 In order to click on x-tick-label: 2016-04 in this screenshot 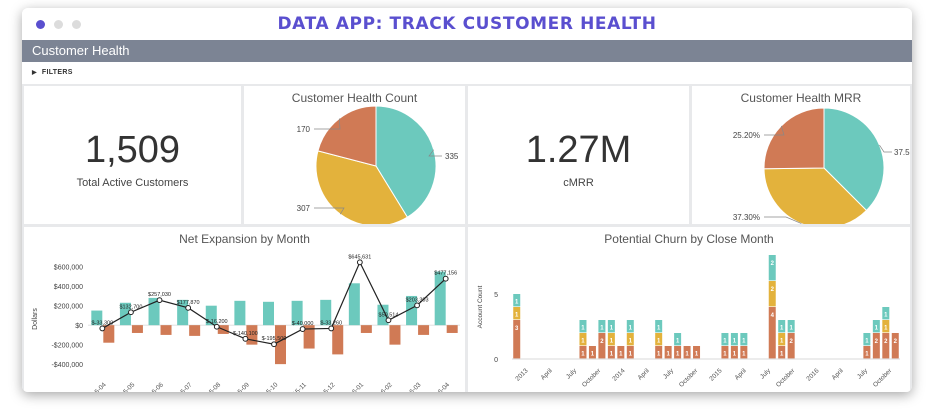, I will do `click(440, 386)`.